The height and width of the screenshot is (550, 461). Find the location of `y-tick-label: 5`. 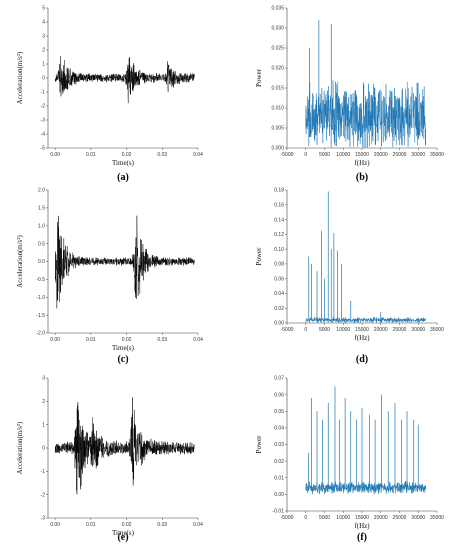

y-tick-label: 5 is located at coordinates (43, 9).